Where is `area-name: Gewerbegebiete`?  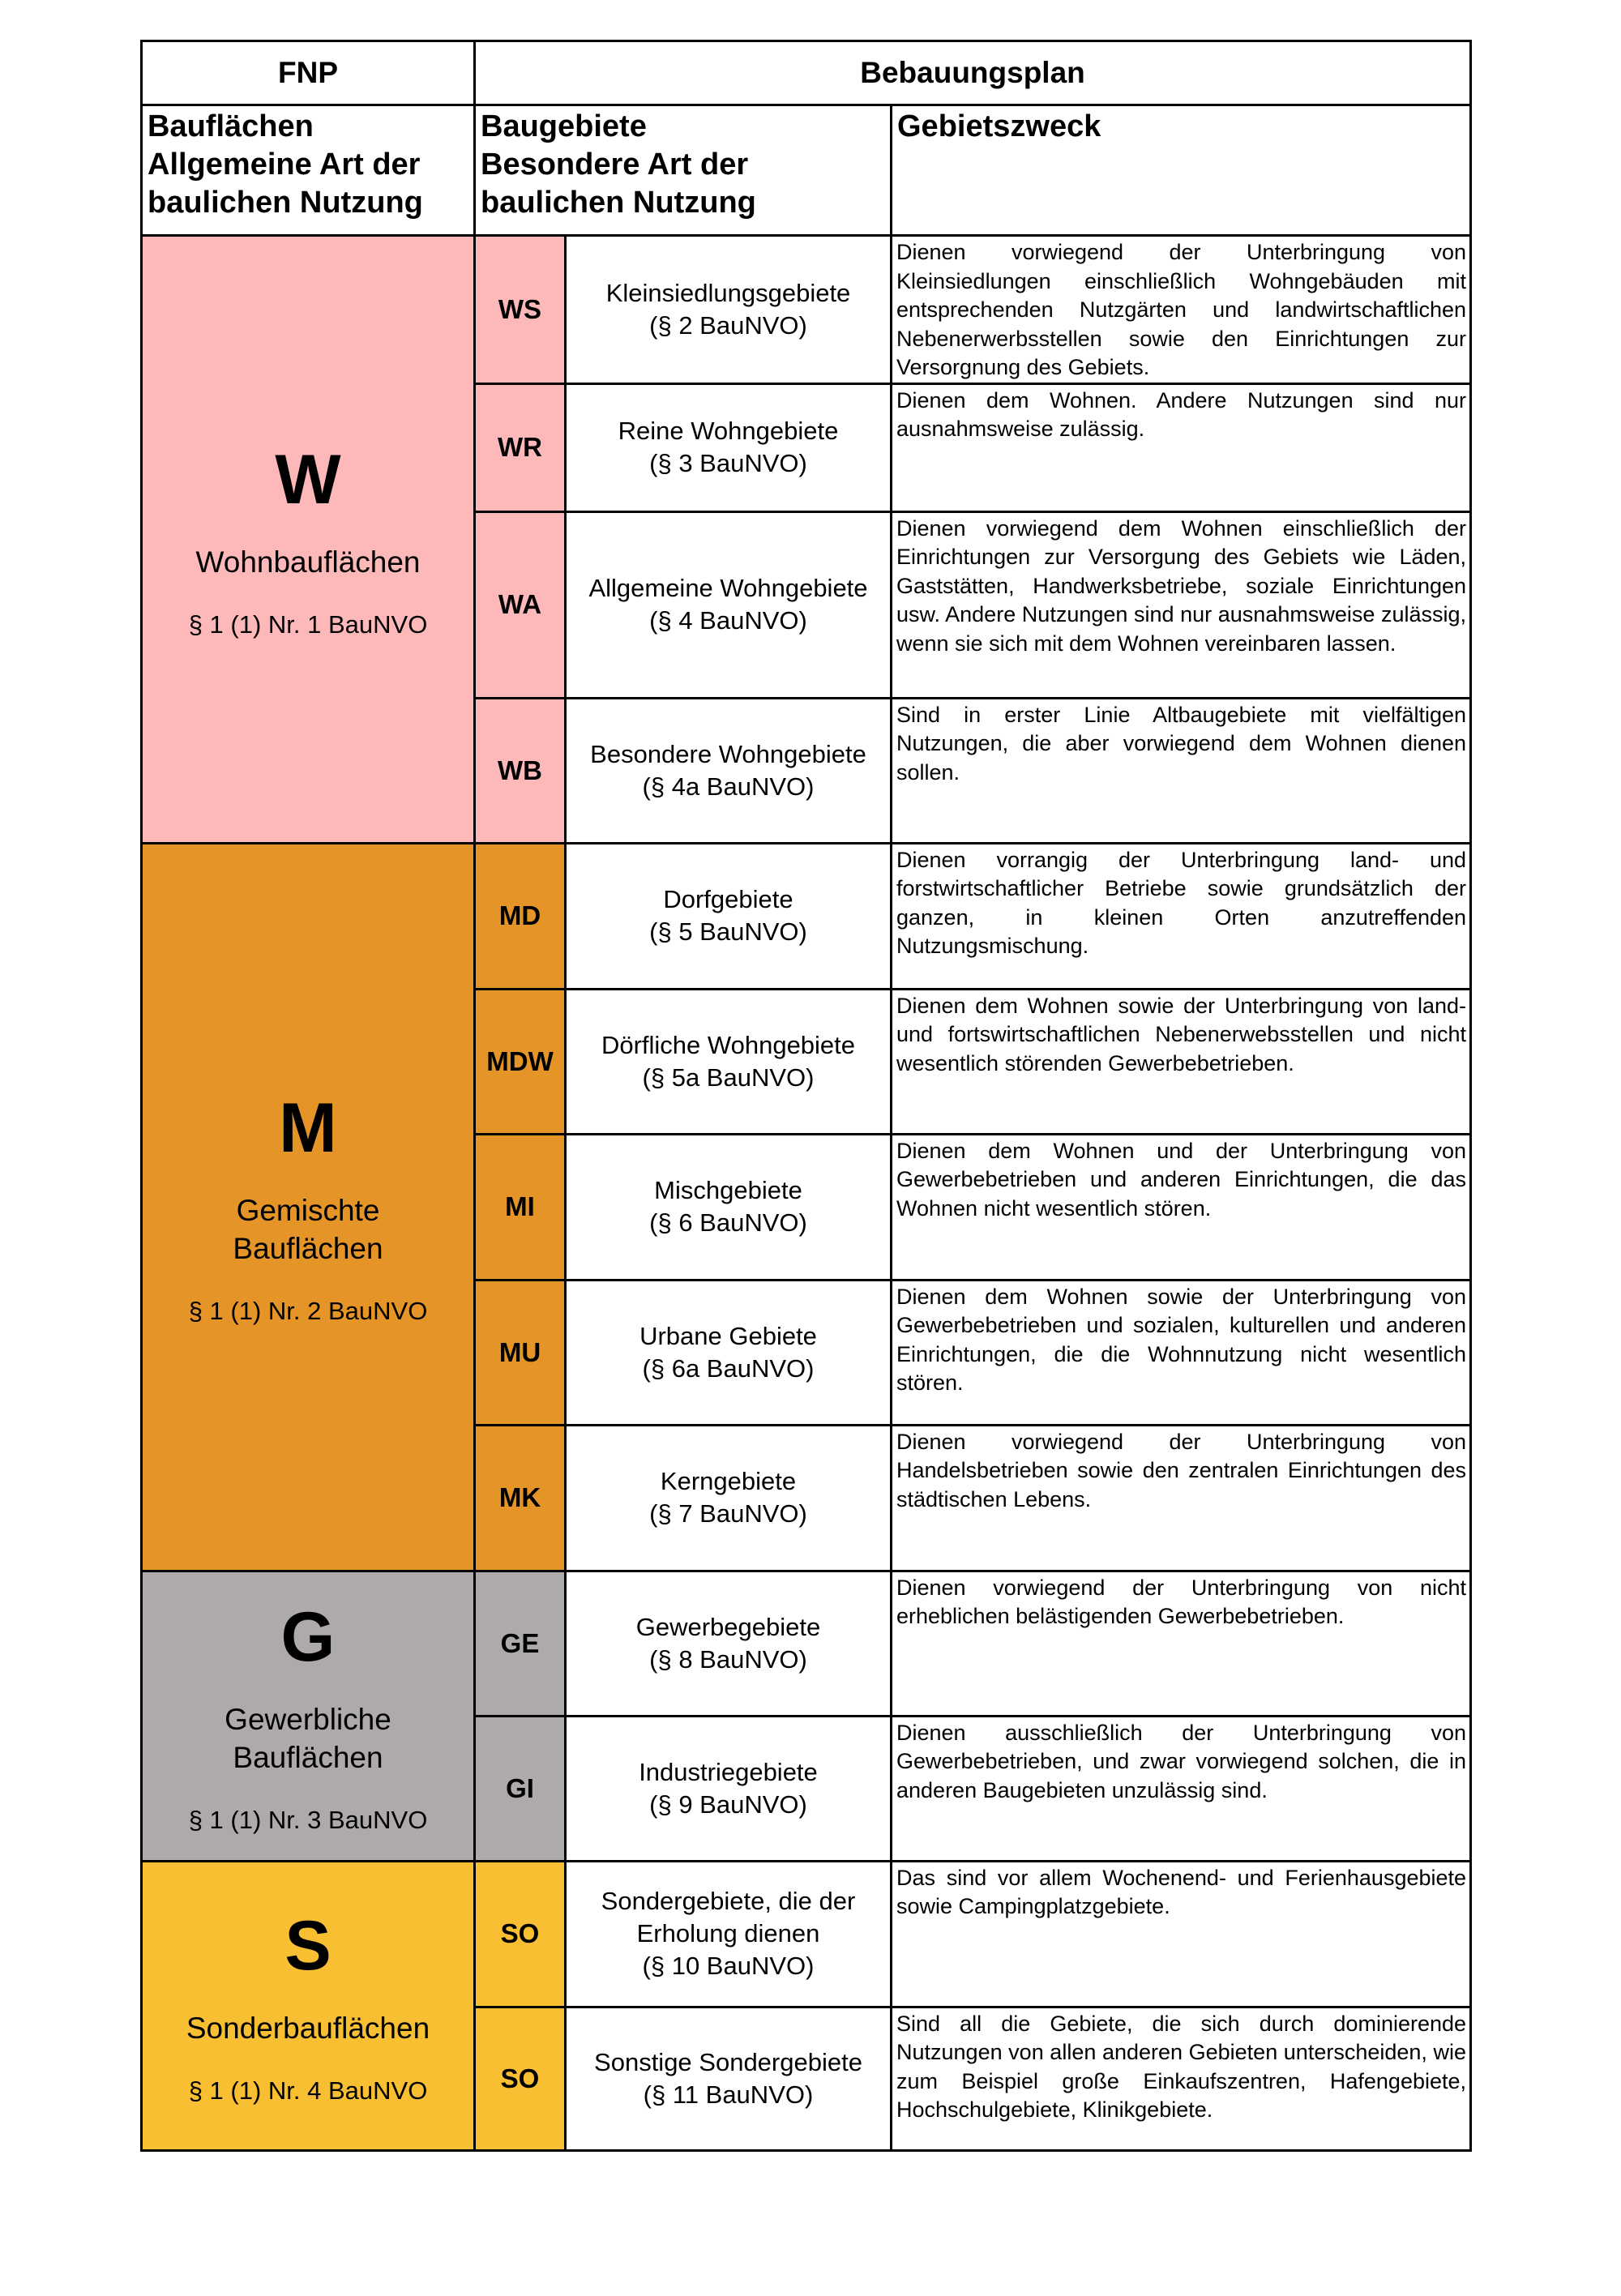
area-name: Gewerbegebiete is located at coordinates (728, 1626).